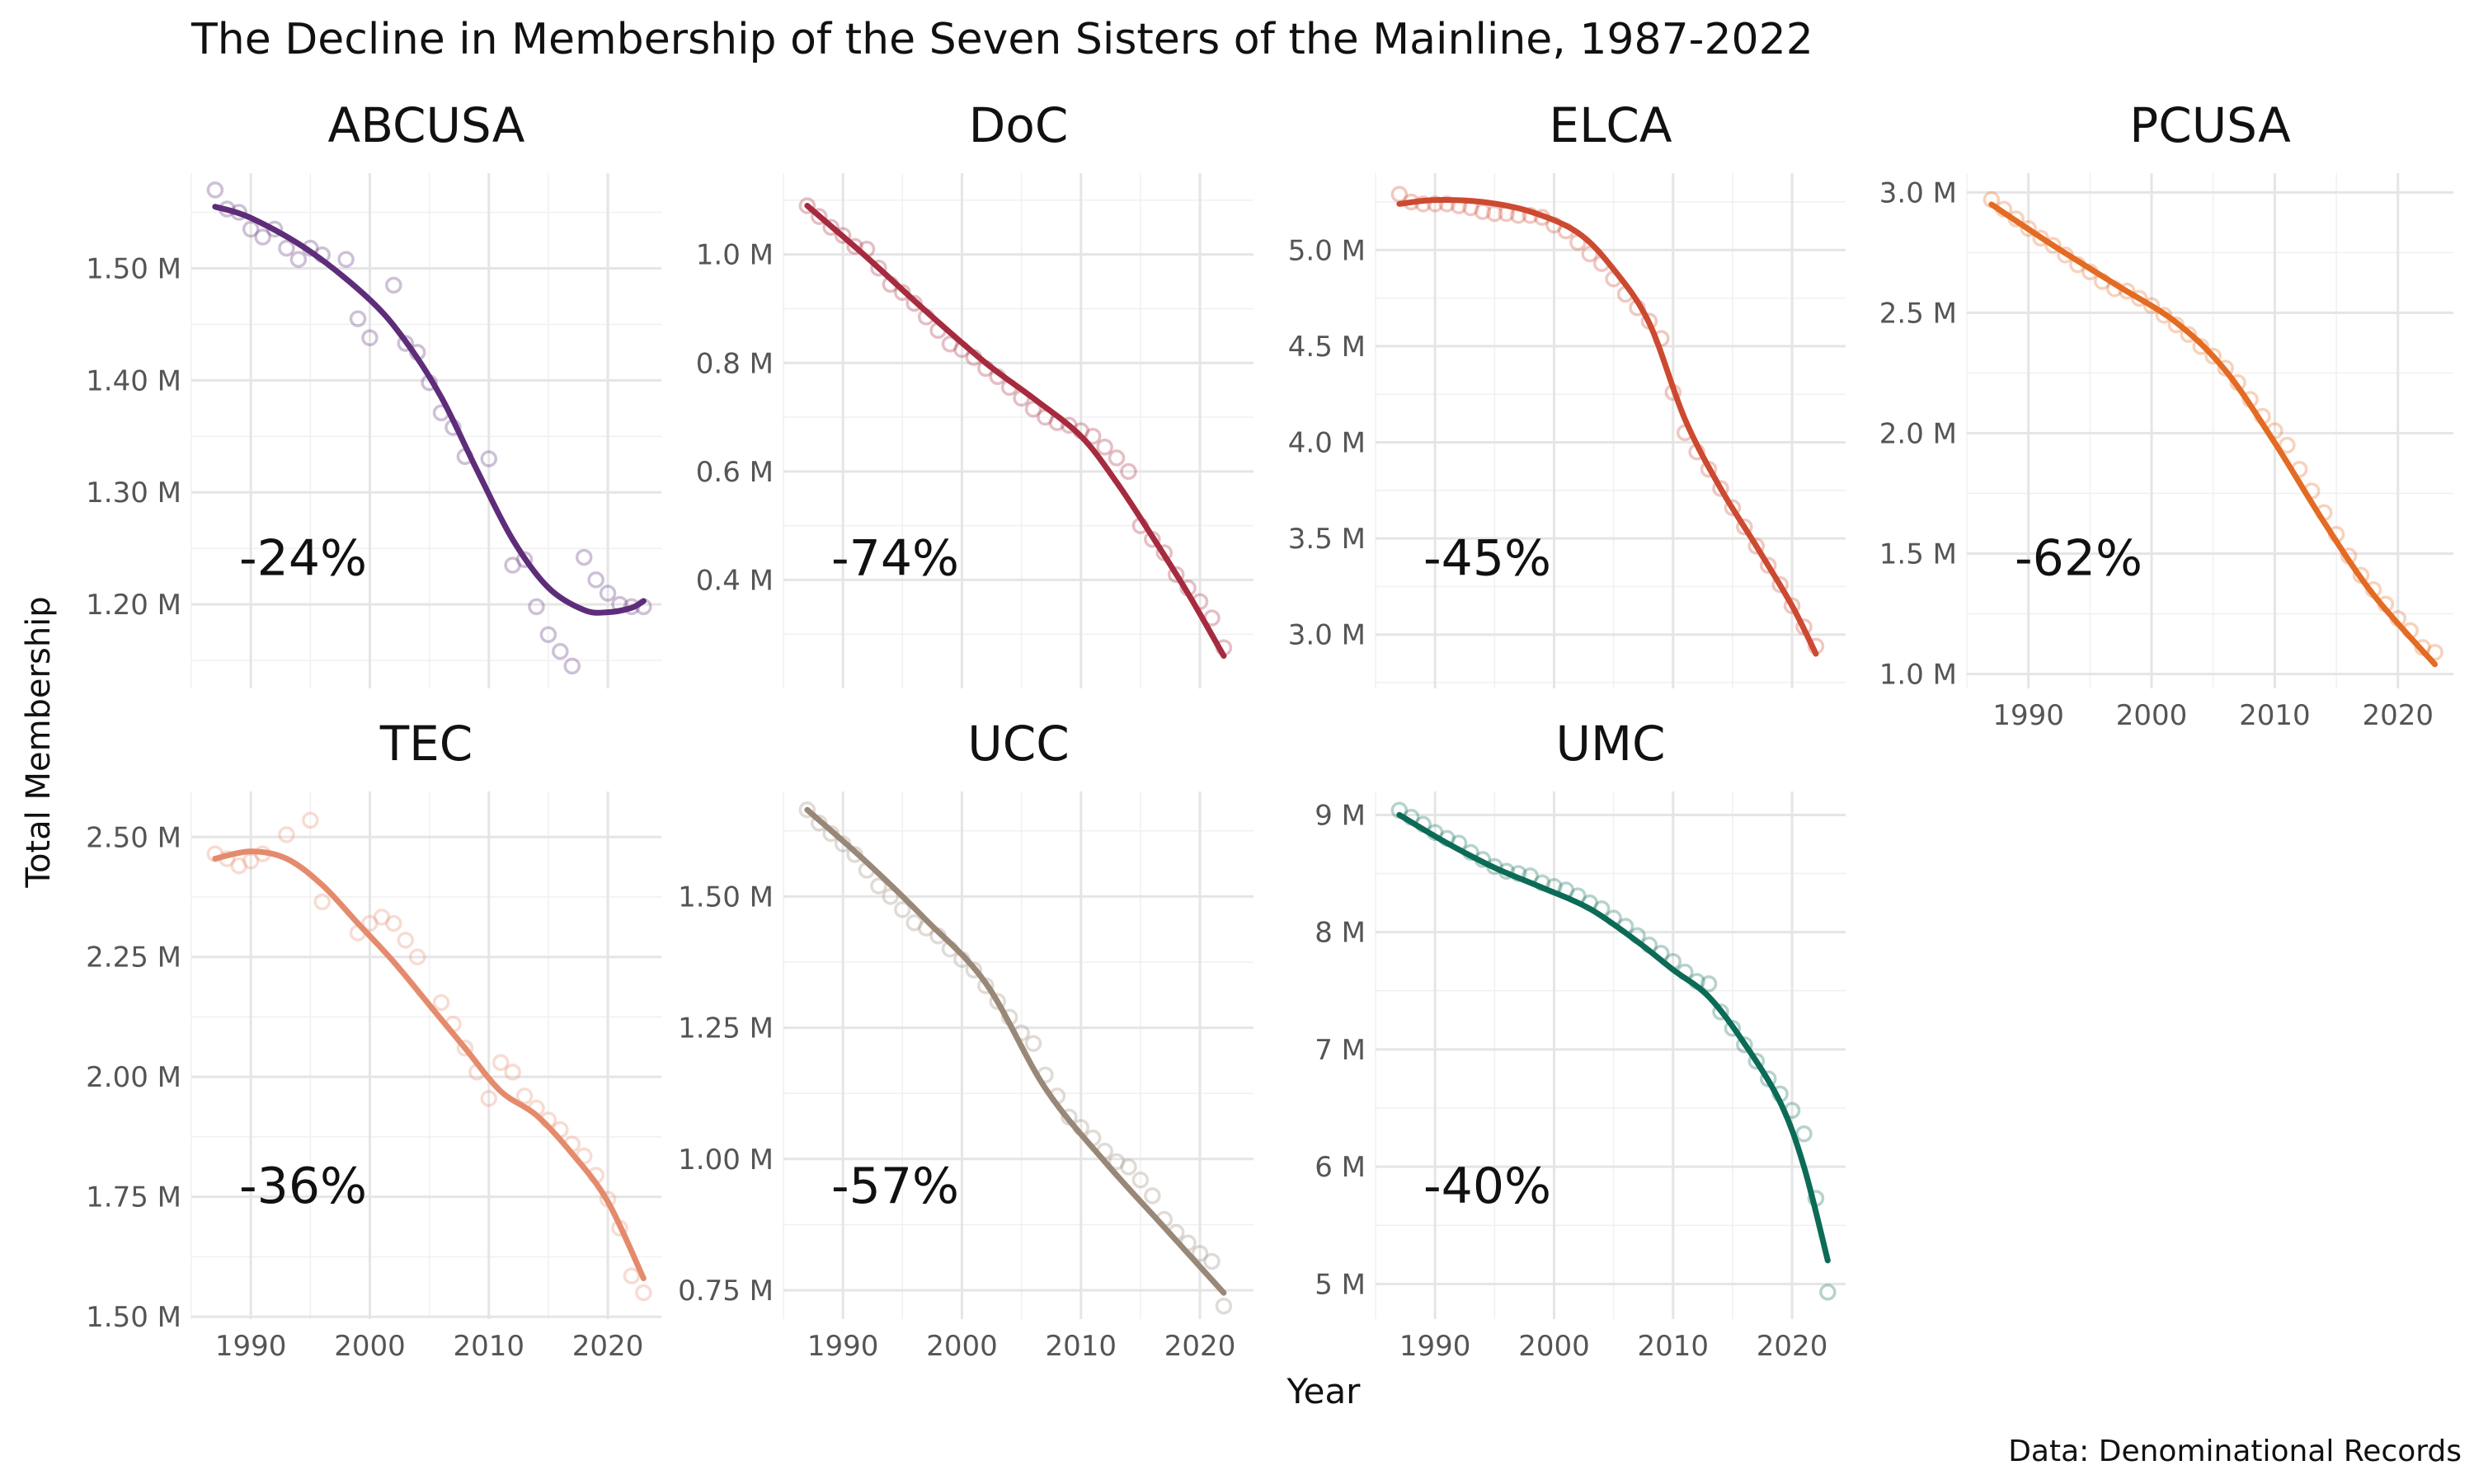 Image resolution: width=2474 pixels, height=1484 pixels. I want to click on y-tick-label: 1.75 M, so click(133, 1197).